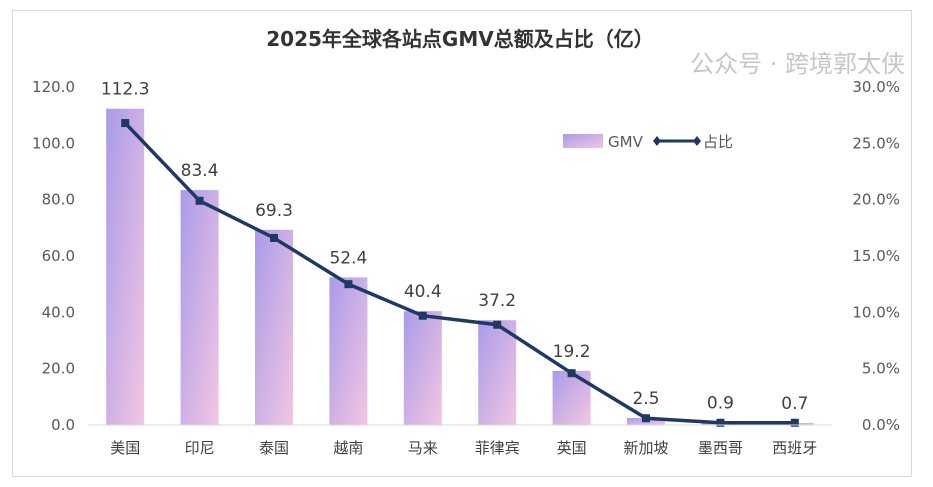 The height and width of the screenshot is (487, 933). What do you see at coordinates (572, 352) in the screenshot?
I see `data-label: 19.2` at bounding box center [572, 352].